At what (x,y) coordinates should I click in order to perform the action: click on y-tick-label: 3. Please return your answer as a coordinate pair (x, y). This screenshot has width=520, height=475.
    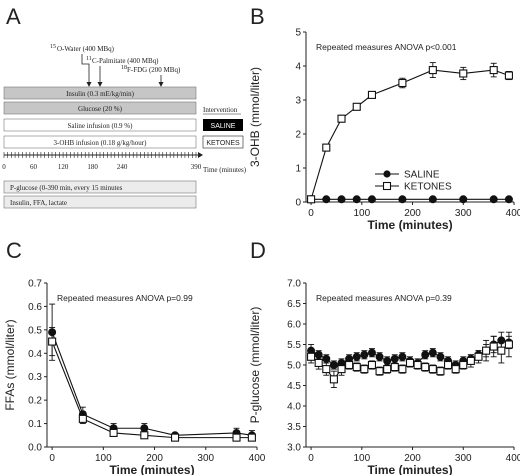
    Looking at the image, I should click on (298, 101).